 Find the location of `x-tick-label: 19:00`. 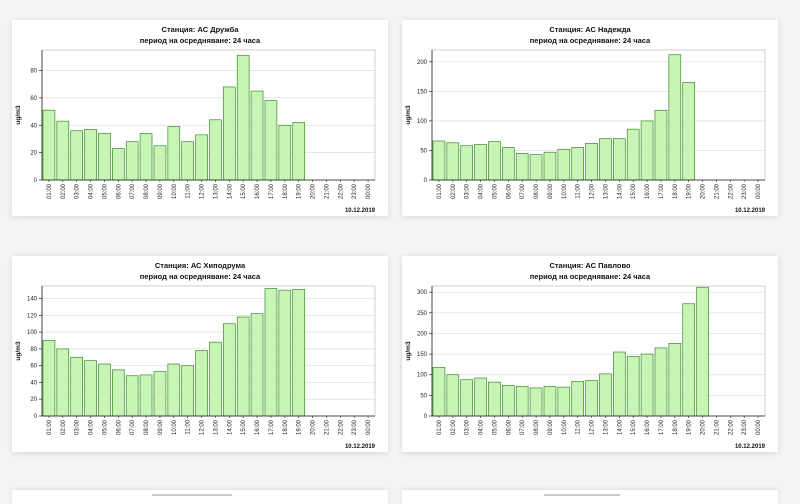

x-tick-label: 19:00 is located at coordinates (690, 191).